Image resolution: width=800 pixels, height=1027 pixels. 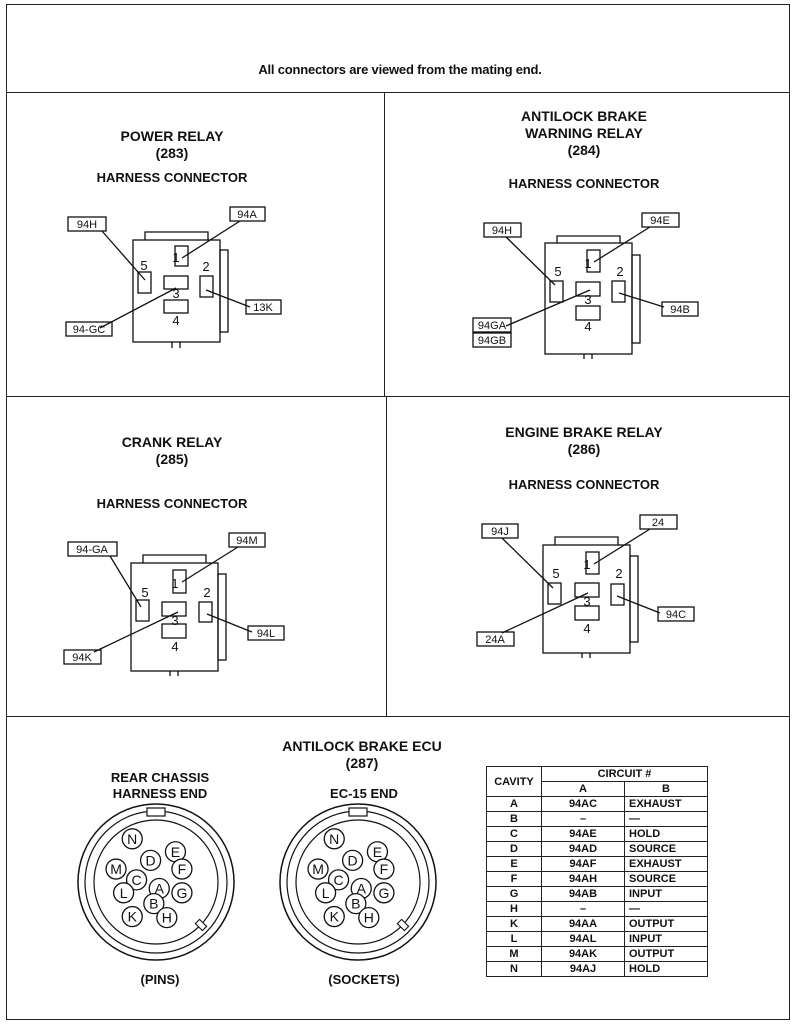 What do you see at coordinates (514, 819) in the screenshot?
I see `table-cell: B` at bounding box center [514, 819].